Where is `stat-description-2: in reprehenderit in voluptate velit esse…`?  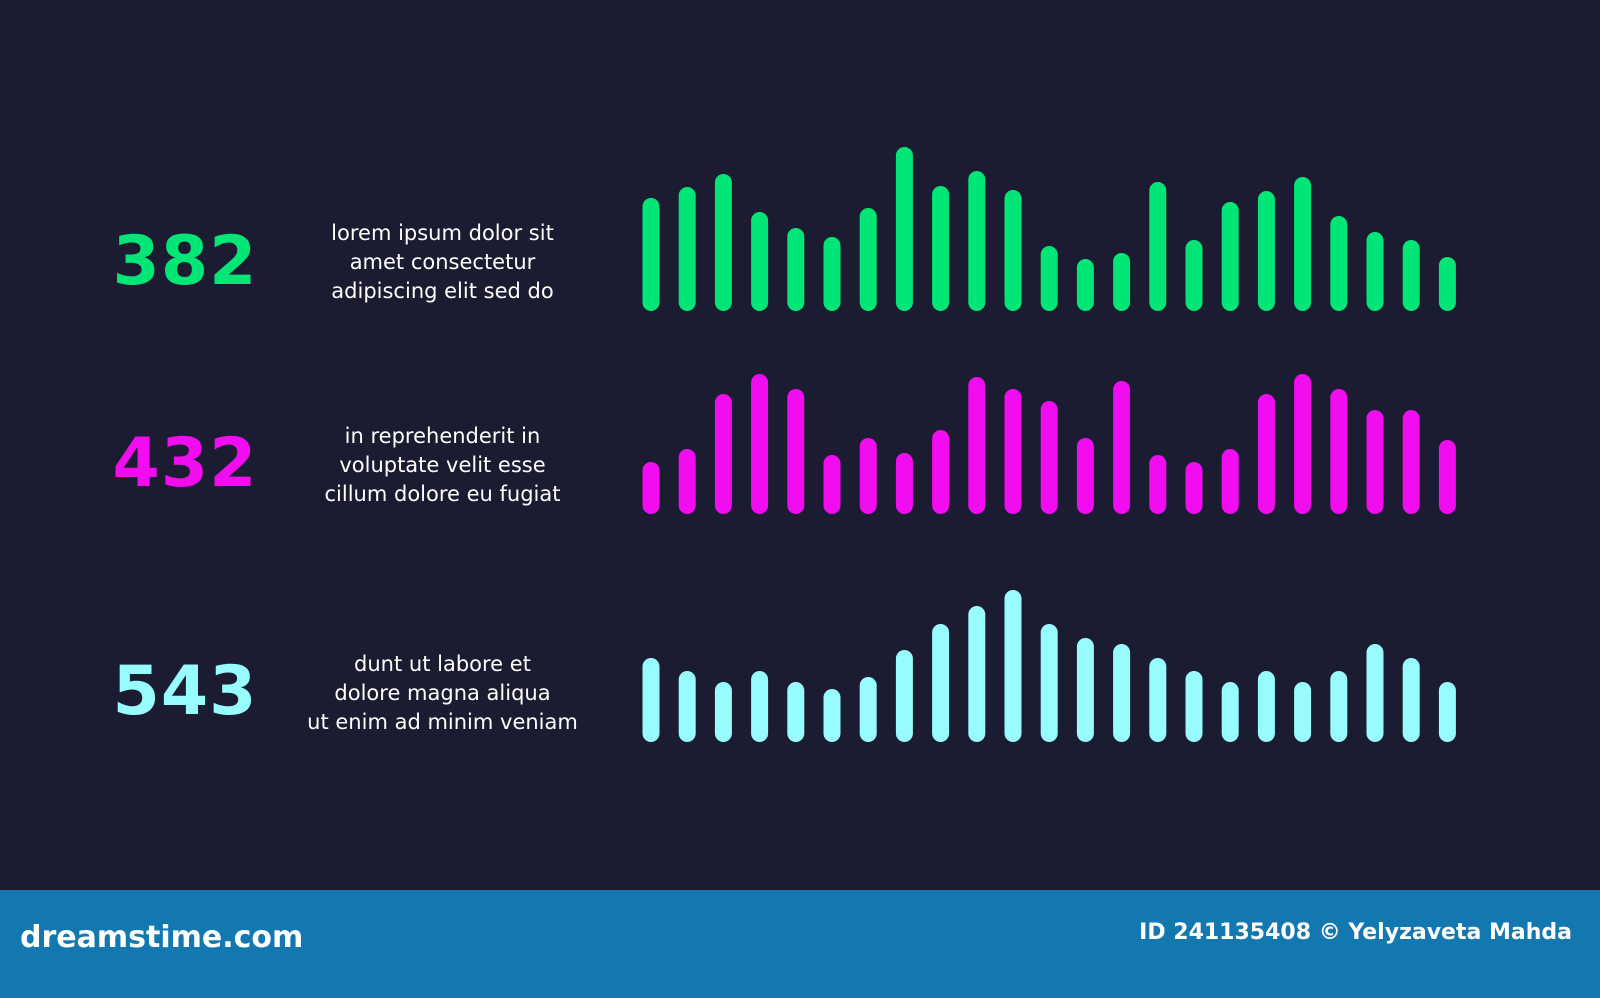 stat-description-2: in reprehenderit in voluptate velit esse… is located at coordinates (442, 465).